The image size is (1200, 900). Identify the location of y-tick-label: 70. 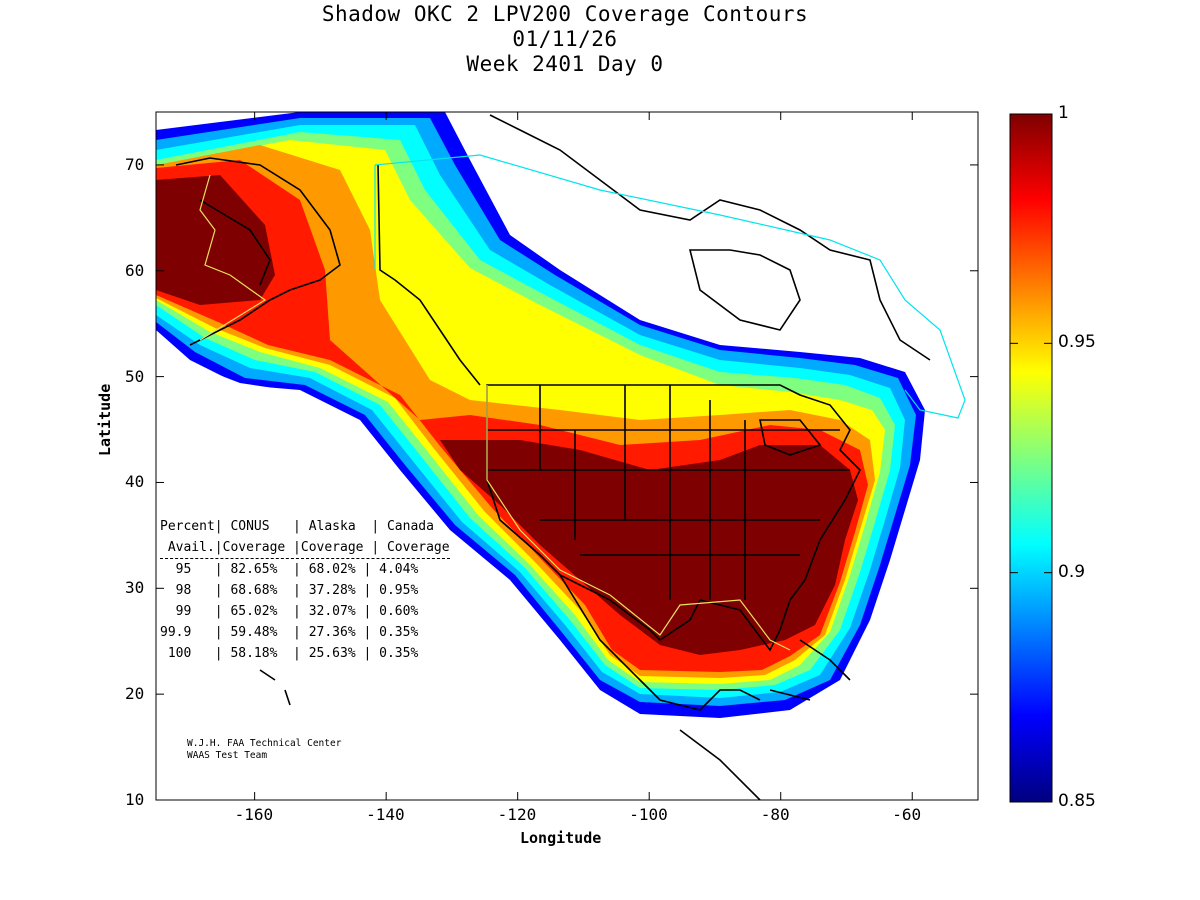
(135, 164).